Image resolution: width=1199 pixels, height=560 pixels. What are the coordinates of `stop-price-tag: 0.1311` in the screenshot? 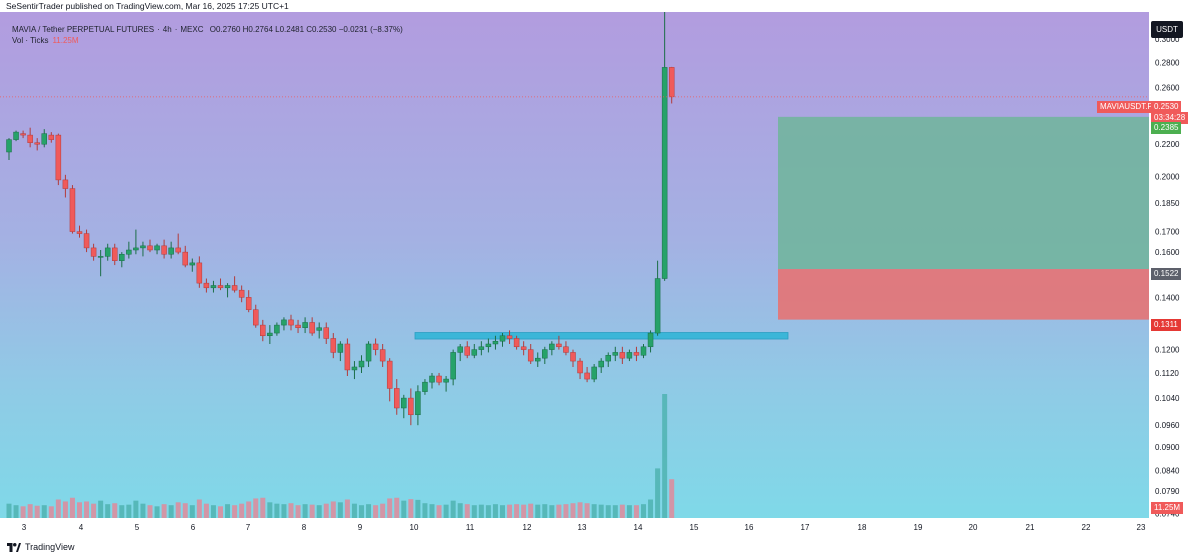 It's located at (1166, 325).